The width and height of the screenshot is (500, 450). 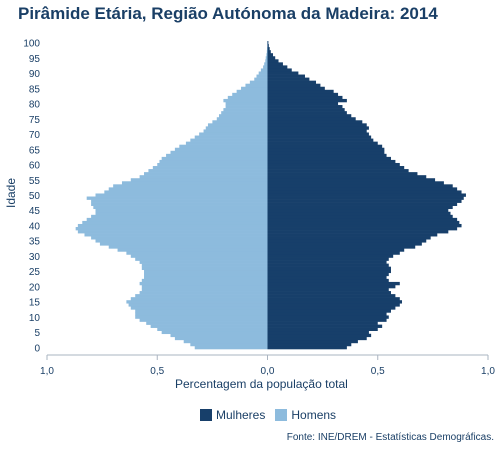 What do you see at coordinates (268, 371) in the screenshot?
I see `x-tick-label-2: 0,0` at bounding box center [268, 371].